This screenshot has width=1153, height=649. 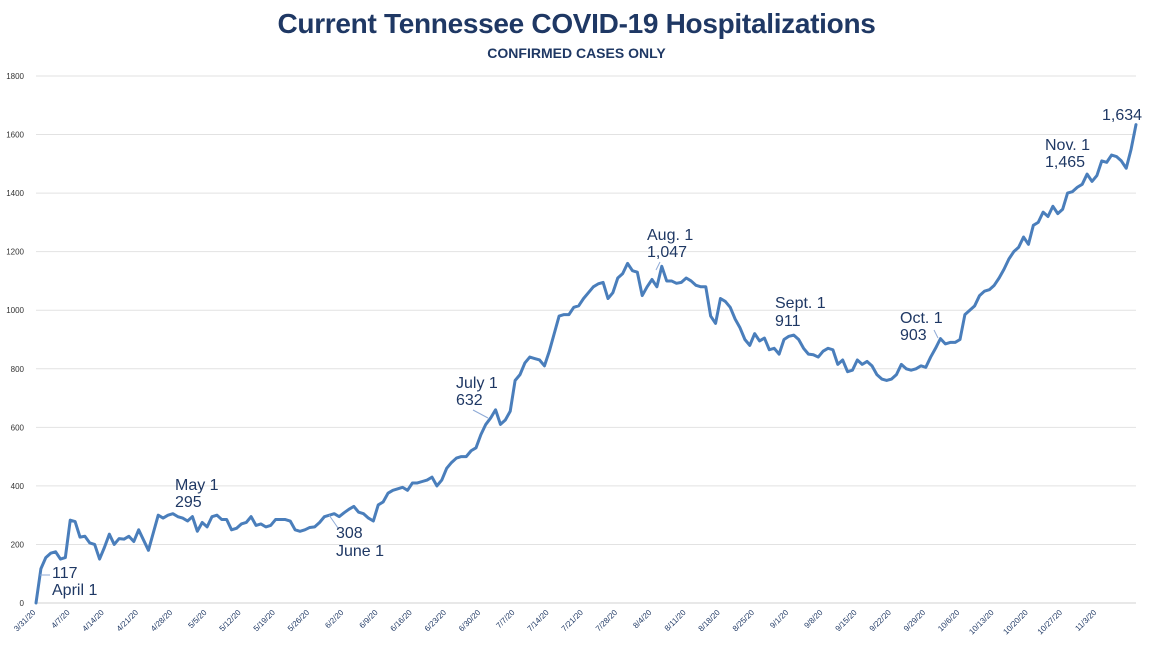 I want to click on x-tick-label: 7/21/20, so click(x=573, y=621).